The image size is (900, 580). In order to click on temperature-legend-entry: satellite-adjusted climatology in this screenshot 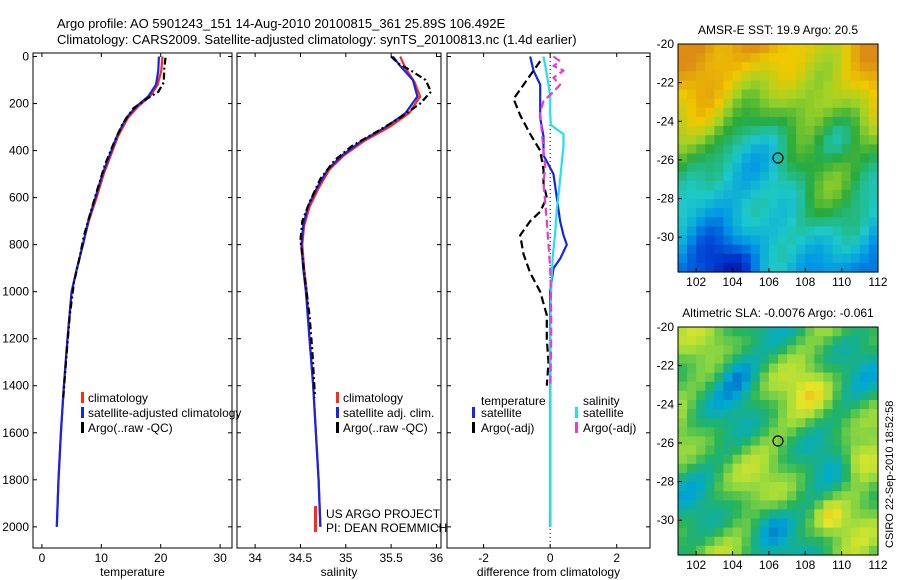, I will do `click(164, 413)`.